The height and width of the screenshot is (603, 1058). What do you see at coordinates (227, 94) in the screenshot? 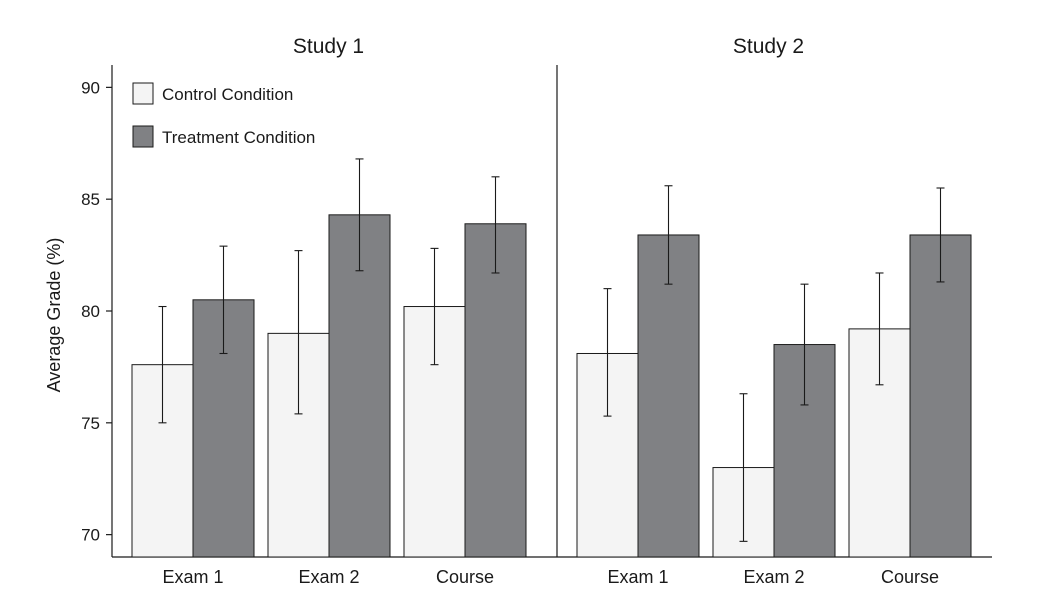
I see `legend-label: Control Condition` at bounding box center [227, 94].